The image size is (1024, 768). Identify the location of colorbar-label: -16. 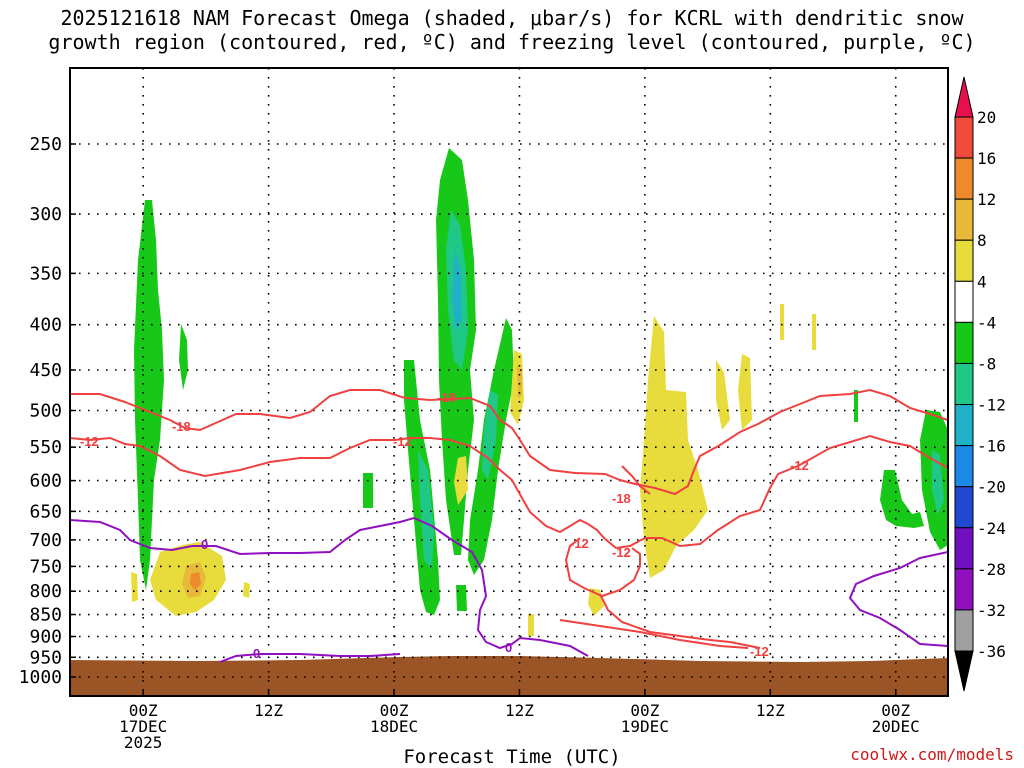
(991, 446).